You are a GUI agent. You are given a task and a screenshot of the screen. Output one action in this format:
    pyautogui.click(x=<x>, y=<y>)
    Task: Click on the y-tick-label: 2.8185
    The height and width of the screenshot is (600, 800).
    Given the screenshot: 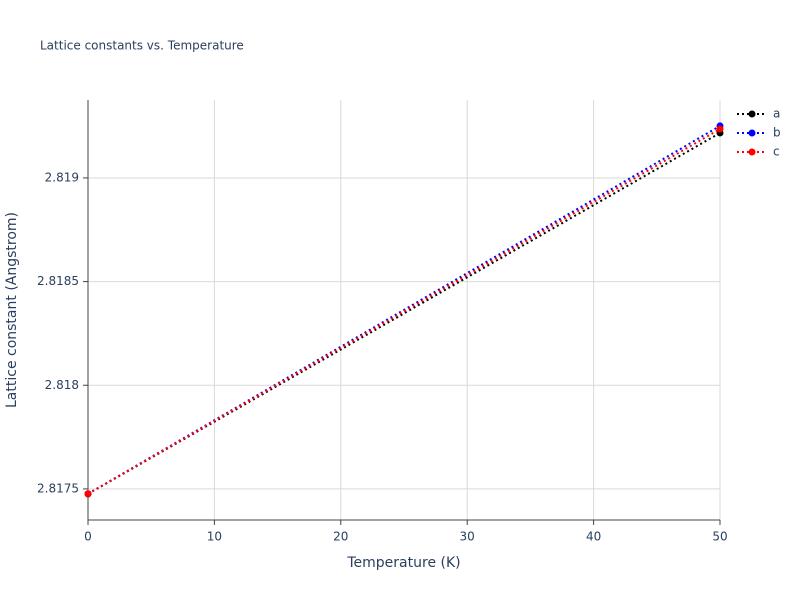 What is the action you would take?
    pyautogui.click(x=58, y=281)
    